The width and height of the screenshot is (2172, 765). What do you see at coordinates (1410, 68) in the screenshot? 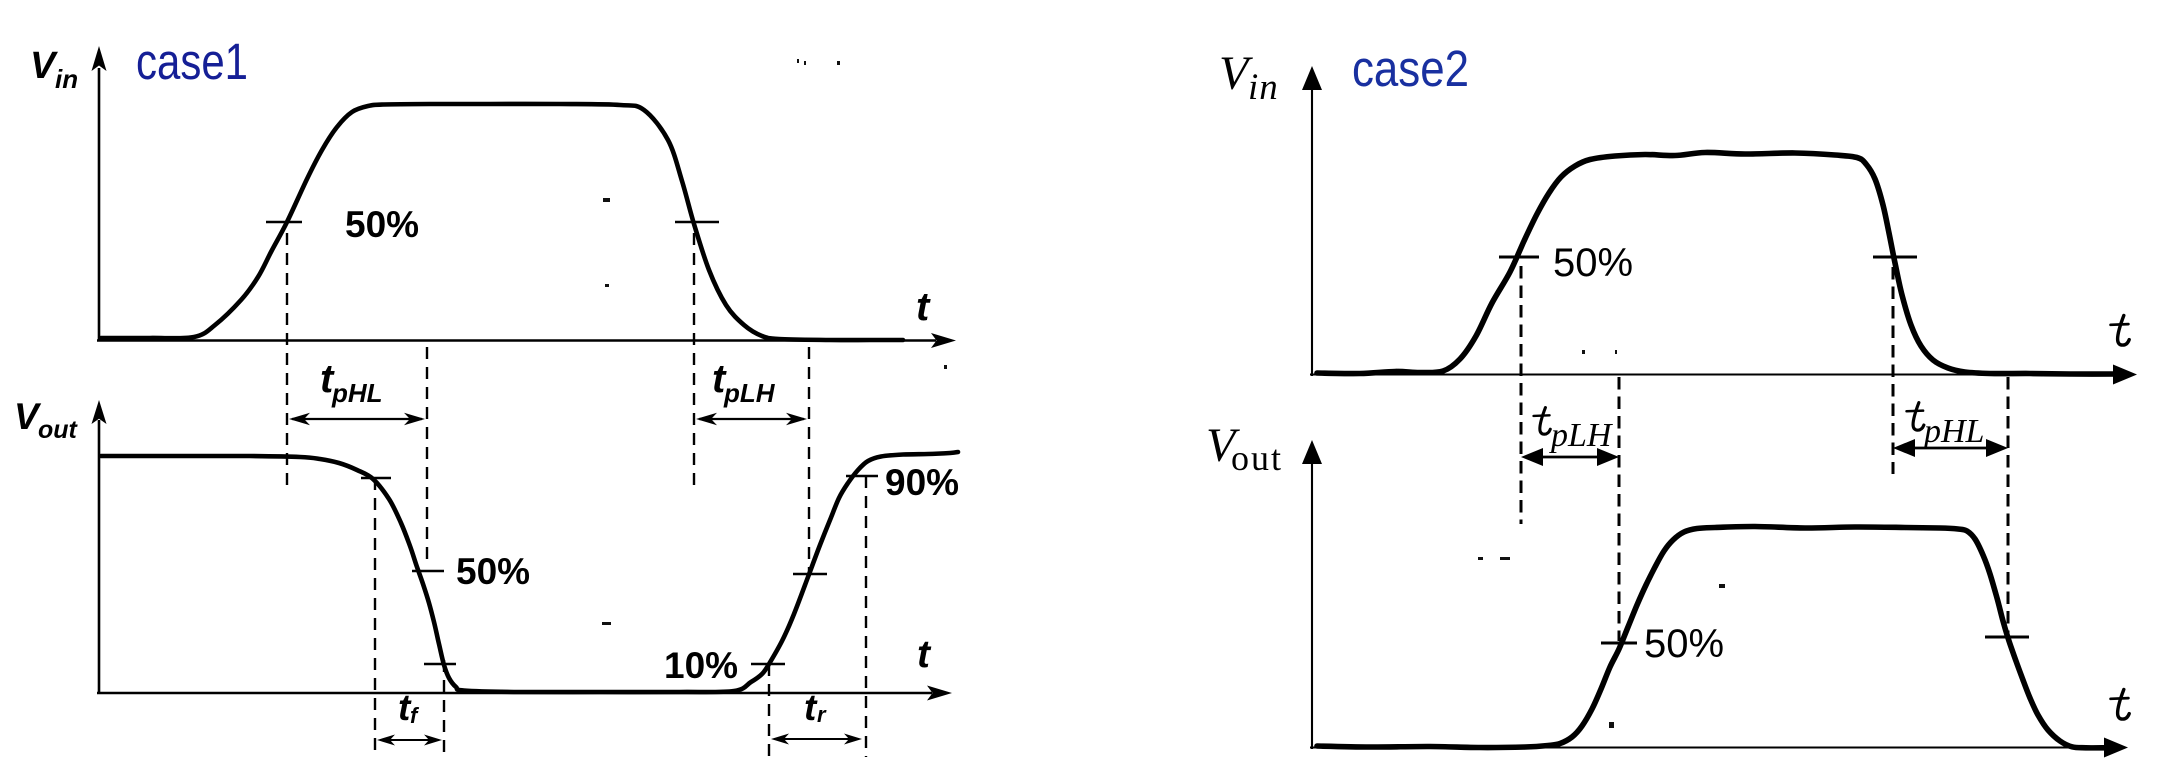
I see `svg-text: case2` at bounding box center [1410, 68].